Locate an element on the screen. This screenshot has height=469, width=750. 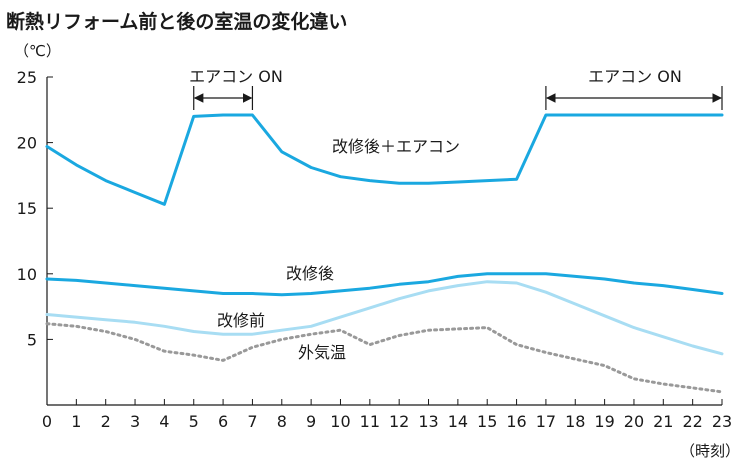
y-tick-label: 10 is located at coordinates (27, 274).